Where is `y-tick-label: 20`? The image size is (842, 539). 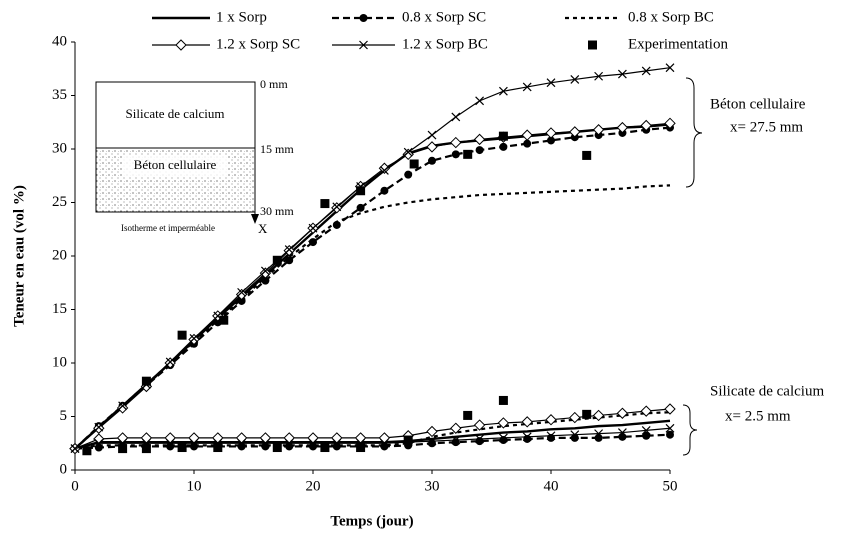 y-tick-label: 20 is located at coordinates (59, 255).